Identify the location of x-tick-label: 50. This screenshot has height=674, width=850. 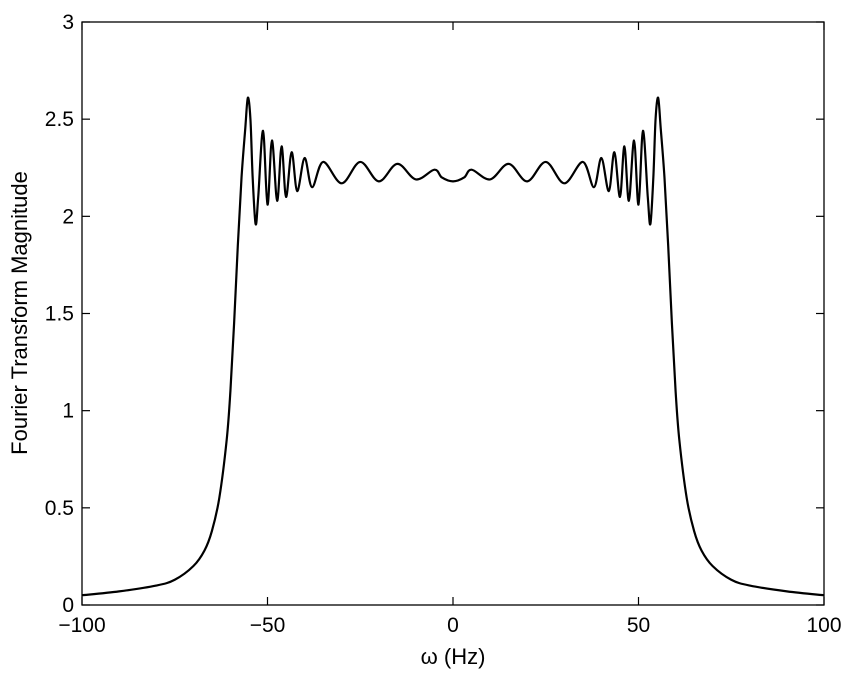
(638, 625).